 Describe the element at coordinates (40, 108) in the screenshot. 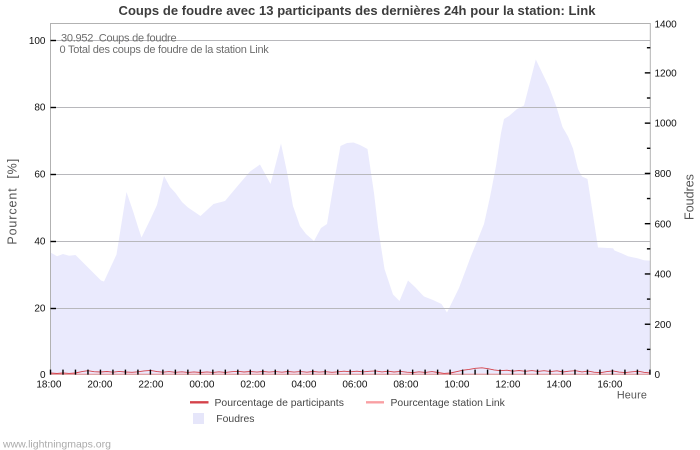

I see `svg-text: 80` at that location.